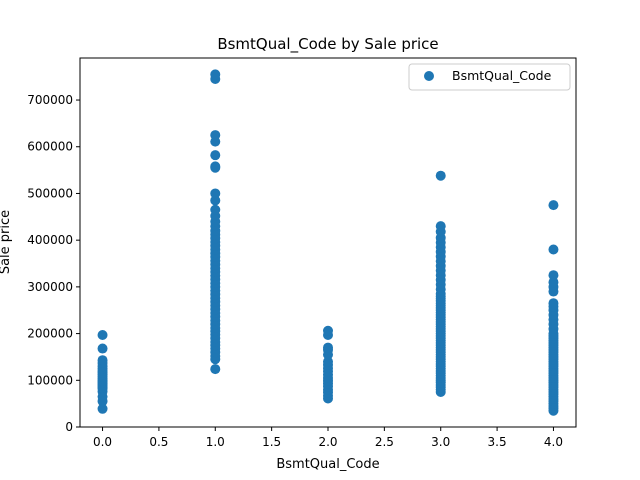 The height and width of the screenshot is (480, 640). Describe the element at coordinates (429, 76) in the screenshot. I see `legend-marker` at that location.